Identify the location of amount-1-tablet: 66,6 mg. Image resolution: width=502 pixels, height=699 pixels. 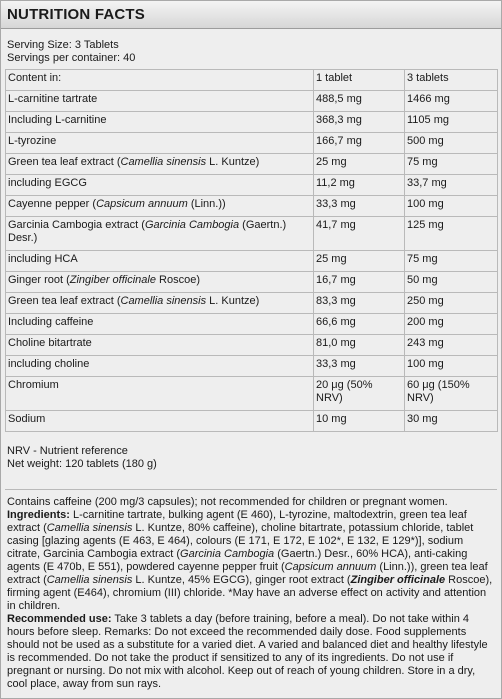
(359, 324).